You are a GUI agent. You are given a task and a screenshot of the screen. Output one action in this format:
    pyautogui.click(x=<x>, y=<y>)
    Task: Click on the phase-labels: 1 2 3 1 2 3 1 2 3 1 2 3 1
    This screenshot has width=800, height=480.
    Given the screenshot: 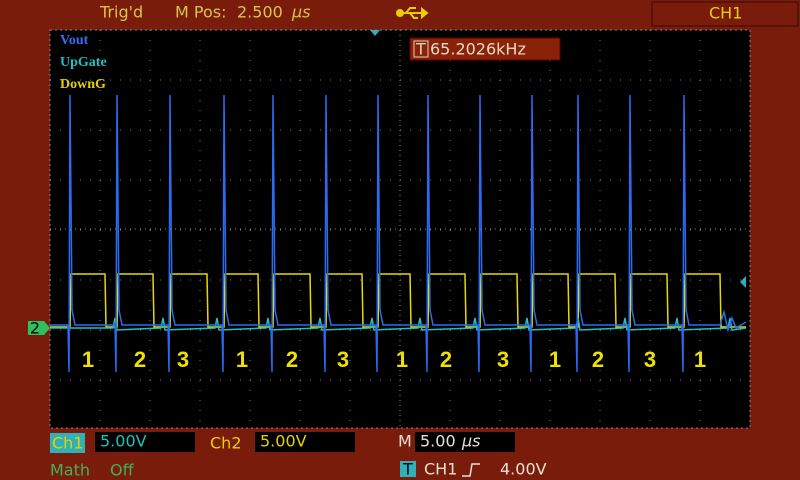 What is the action you would take?
    pyautogui.click(x=394, y=359)
    